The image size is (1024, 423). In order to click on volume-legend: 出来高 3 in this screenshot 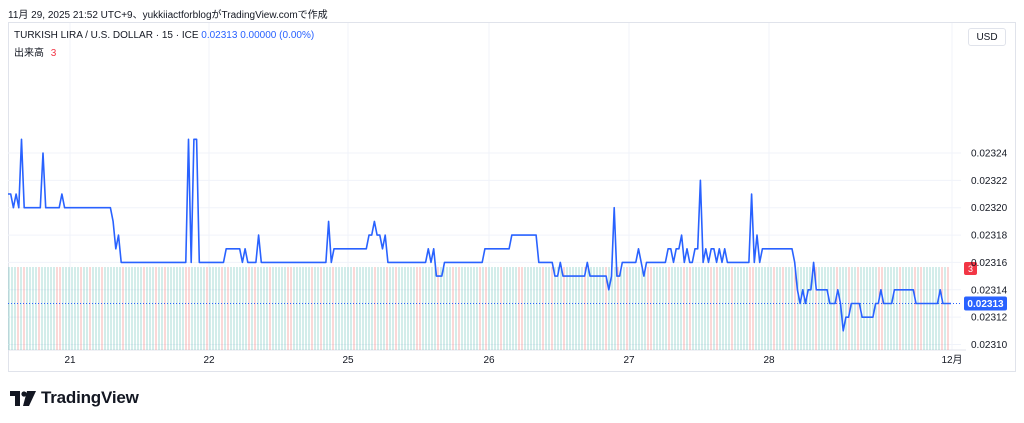, I will do `click(35, 51)`.